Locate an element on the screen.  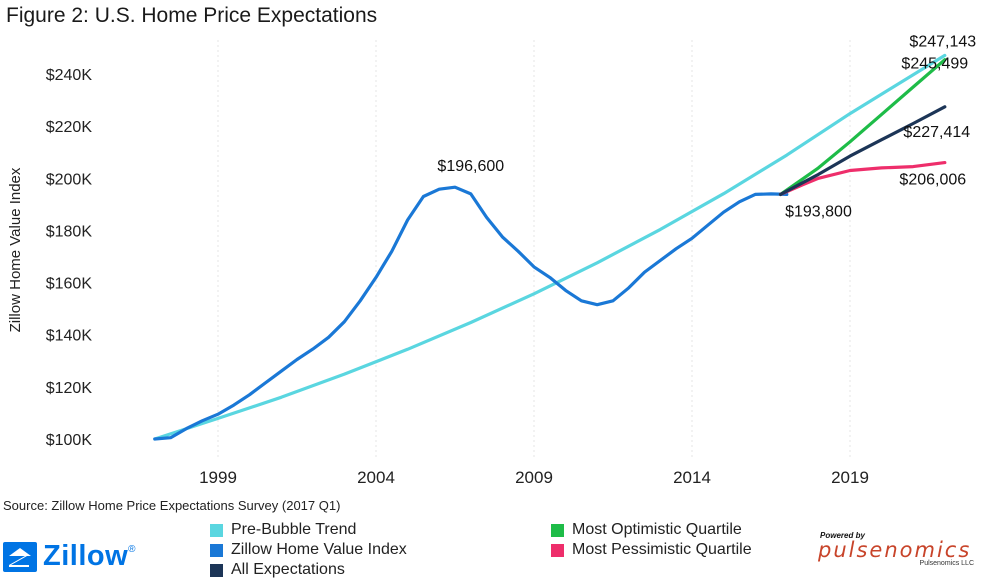
zillow-wordmark: Zillow is located at coordinates (86, 556).